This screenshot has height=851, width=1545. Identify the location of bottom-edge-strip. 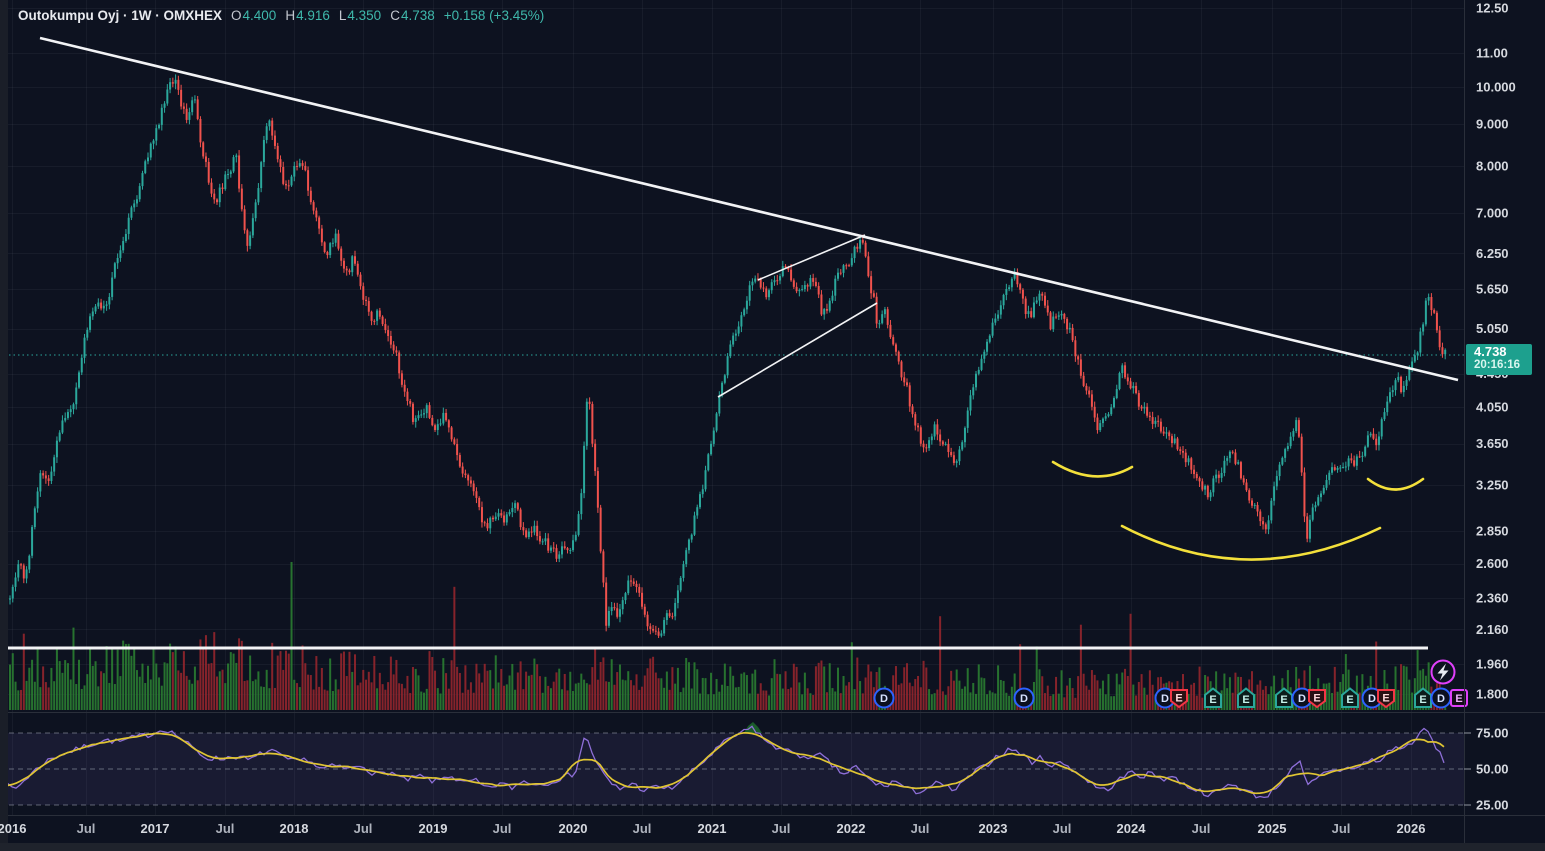
(772, 847).